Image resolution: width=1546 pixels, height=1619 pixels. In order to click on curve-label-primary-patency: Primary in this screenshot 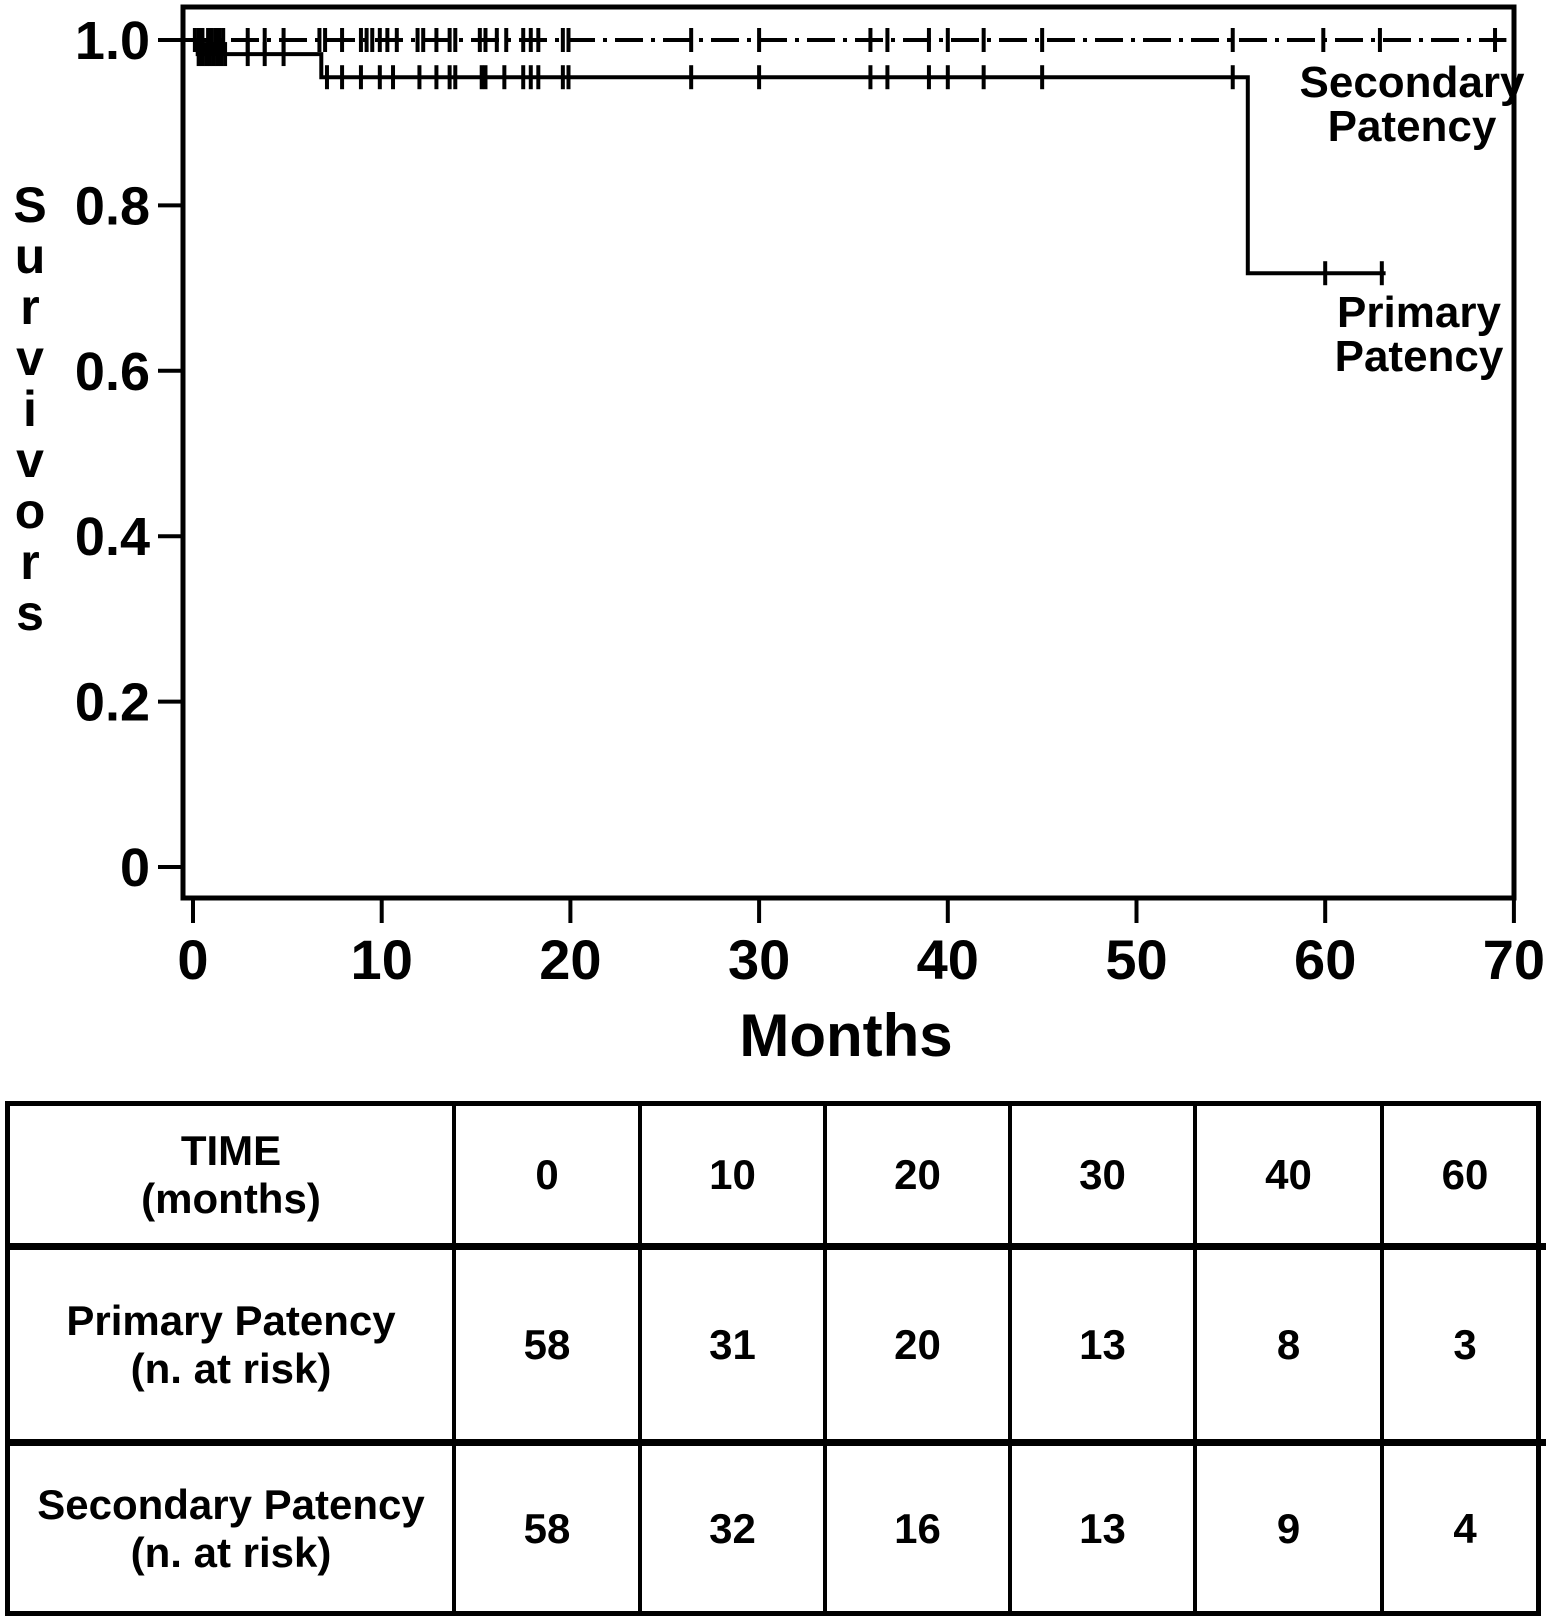, I will do `click(1419, 312)`.